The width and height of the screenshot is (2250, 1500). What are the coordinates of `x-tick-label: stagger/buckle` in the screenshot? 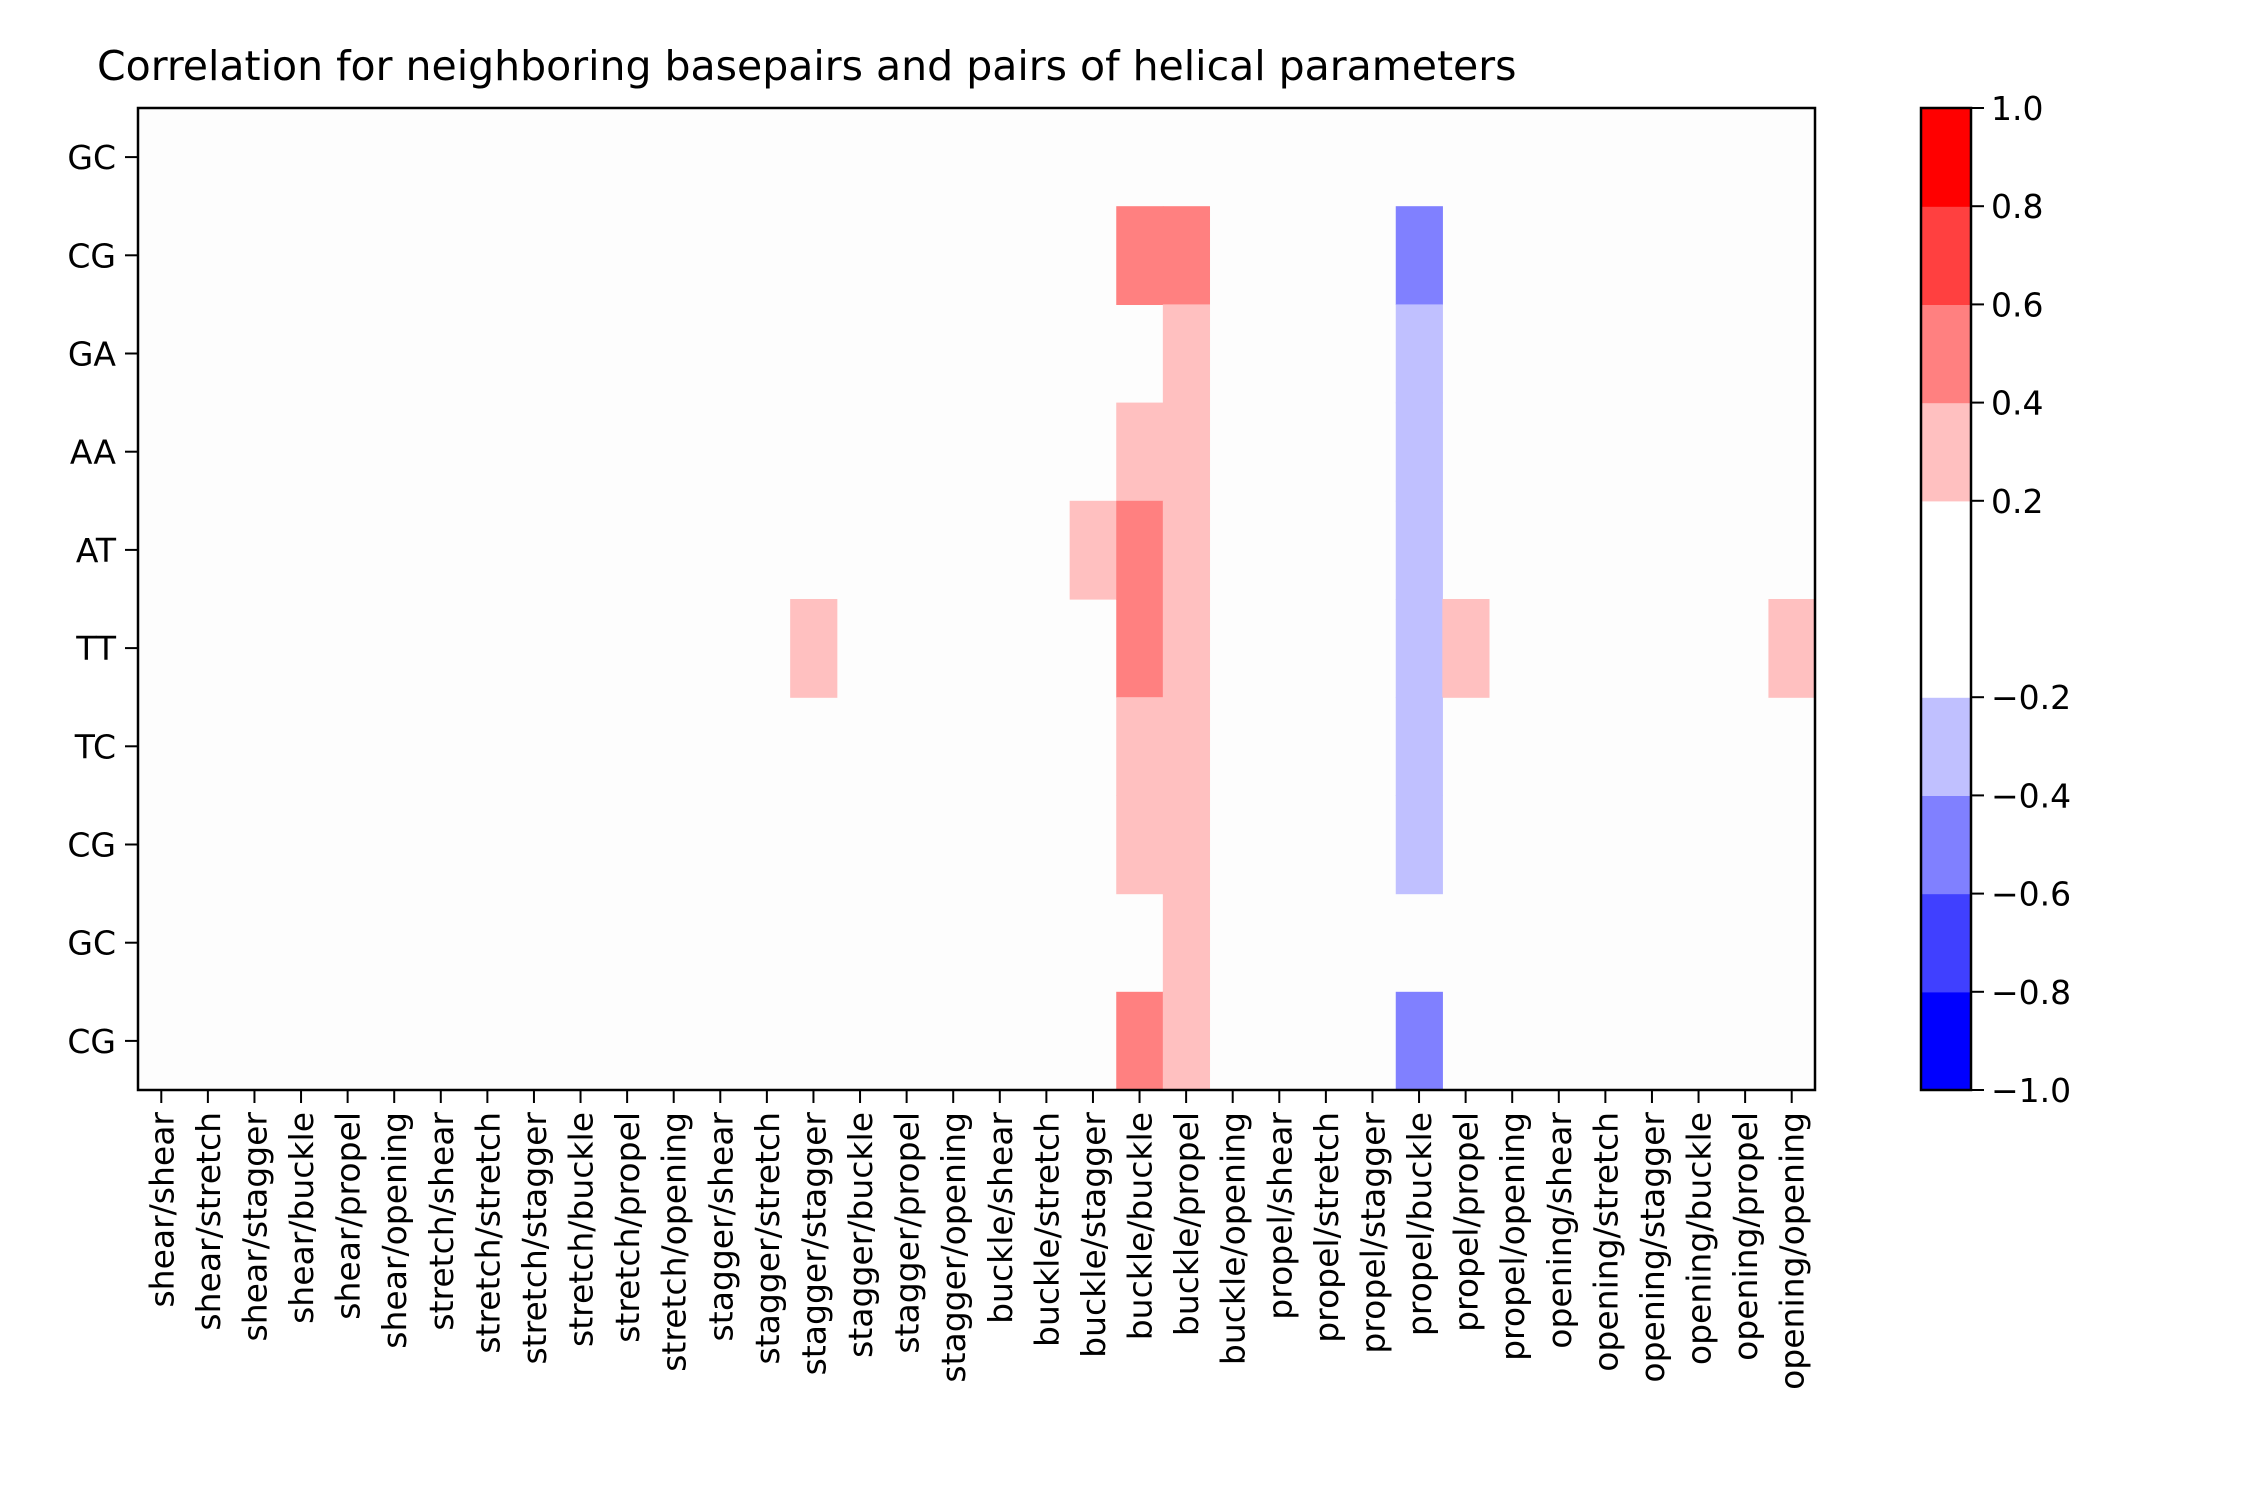 It's located at (860, 1235).